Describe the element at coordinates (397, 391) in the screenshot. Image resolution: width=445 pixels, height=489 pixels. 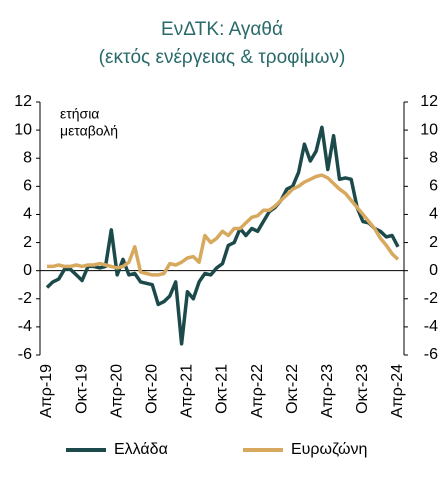
I see `x-tick-label: Απρ-24` at that location.